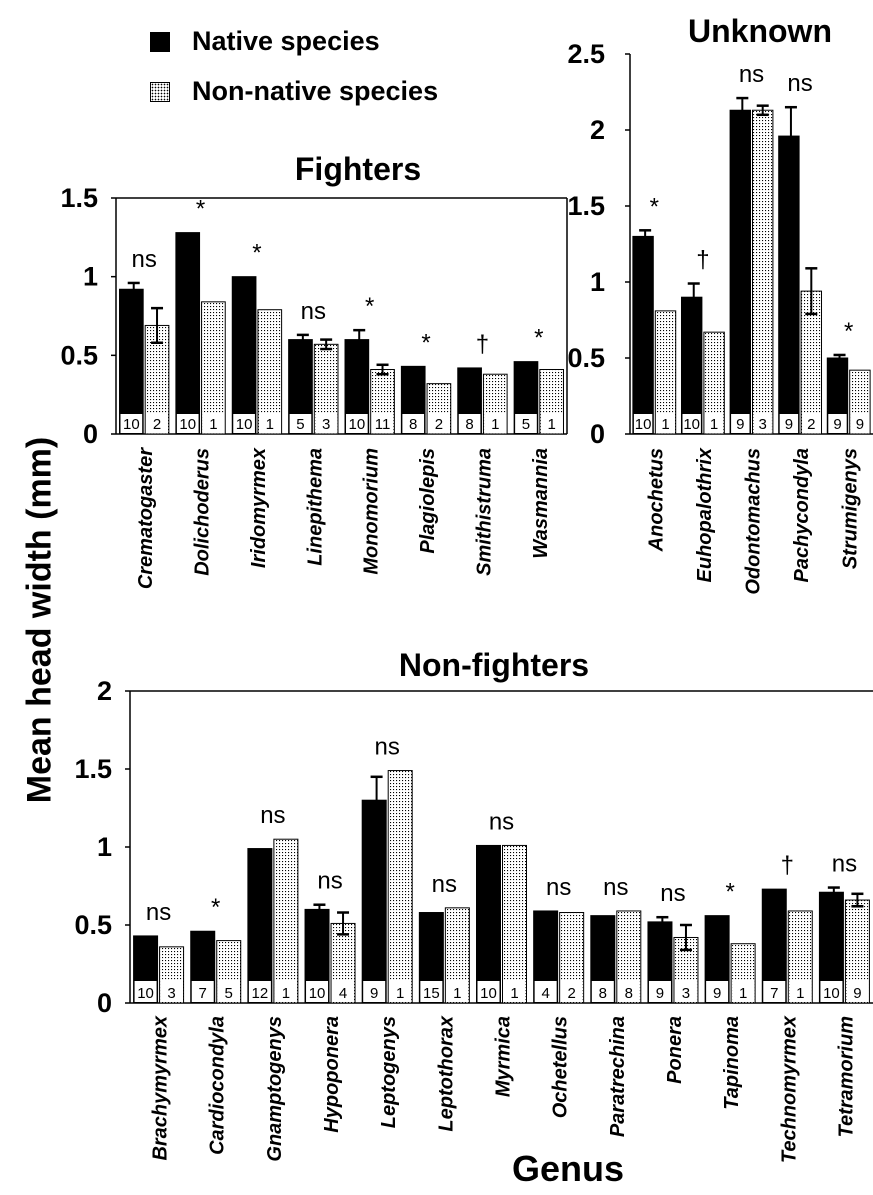 The height and width of the screenshot is (1195, 873). I want to click on y-tick-label: 2, so click(597, 130).